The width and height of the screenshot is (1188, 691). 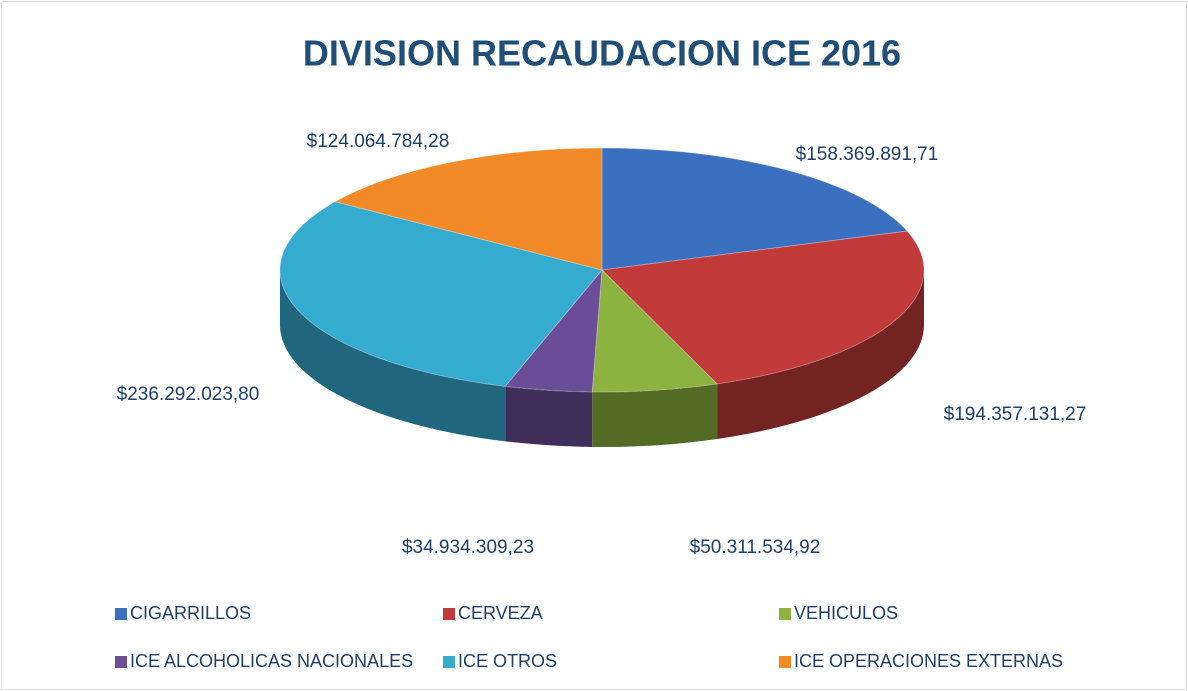 I want to click on data-label: $194.357.131,27, so click(x=1015, y=414).